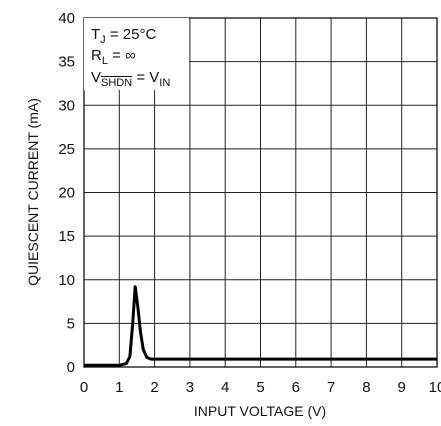 This screenshot has width=441, height=426. Describe the element at coordinates (66, 280) in the screenshot. I see `y-tick-label: 10` at that location.